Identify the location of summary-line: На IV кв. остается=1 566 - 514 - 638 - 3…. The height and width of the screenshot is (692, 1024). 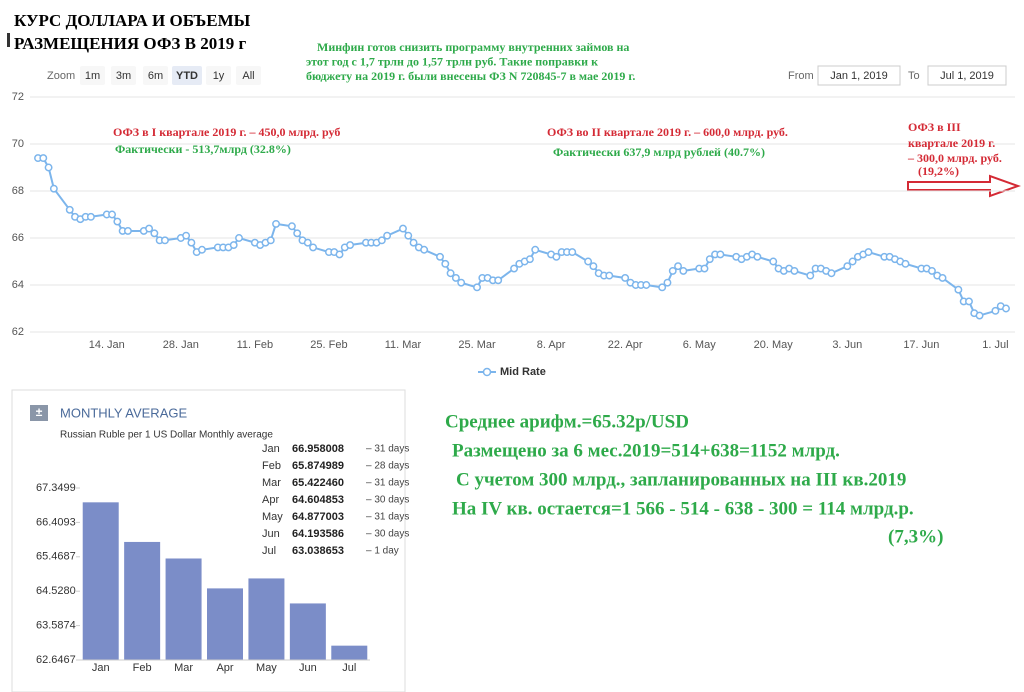
(683, 508).